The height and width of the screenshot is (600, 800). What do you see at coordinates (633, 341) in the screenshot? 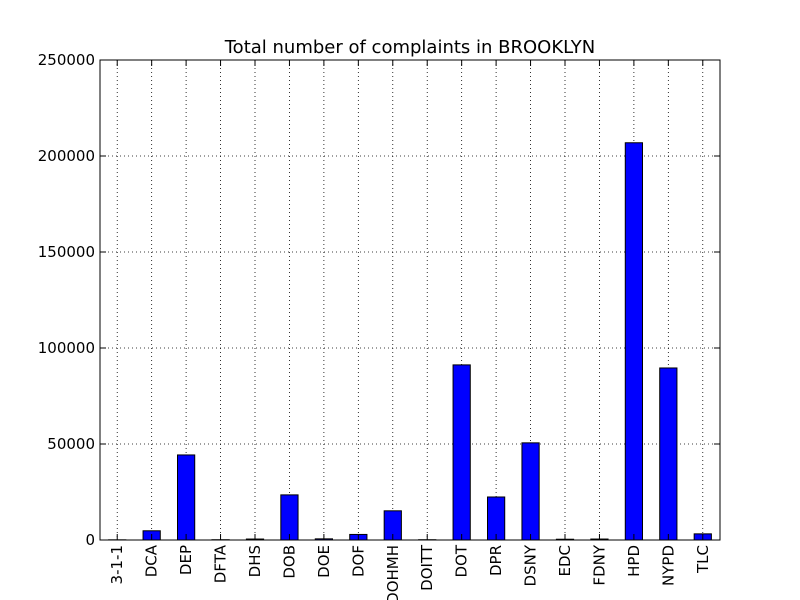
I see `bar-hpd` at bounding box center [633, 341].